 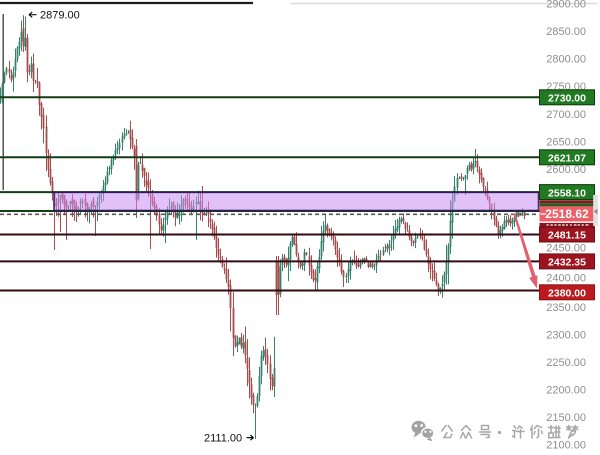 I want to click on svg-text: 2432.35, so click(x=567, y=263).